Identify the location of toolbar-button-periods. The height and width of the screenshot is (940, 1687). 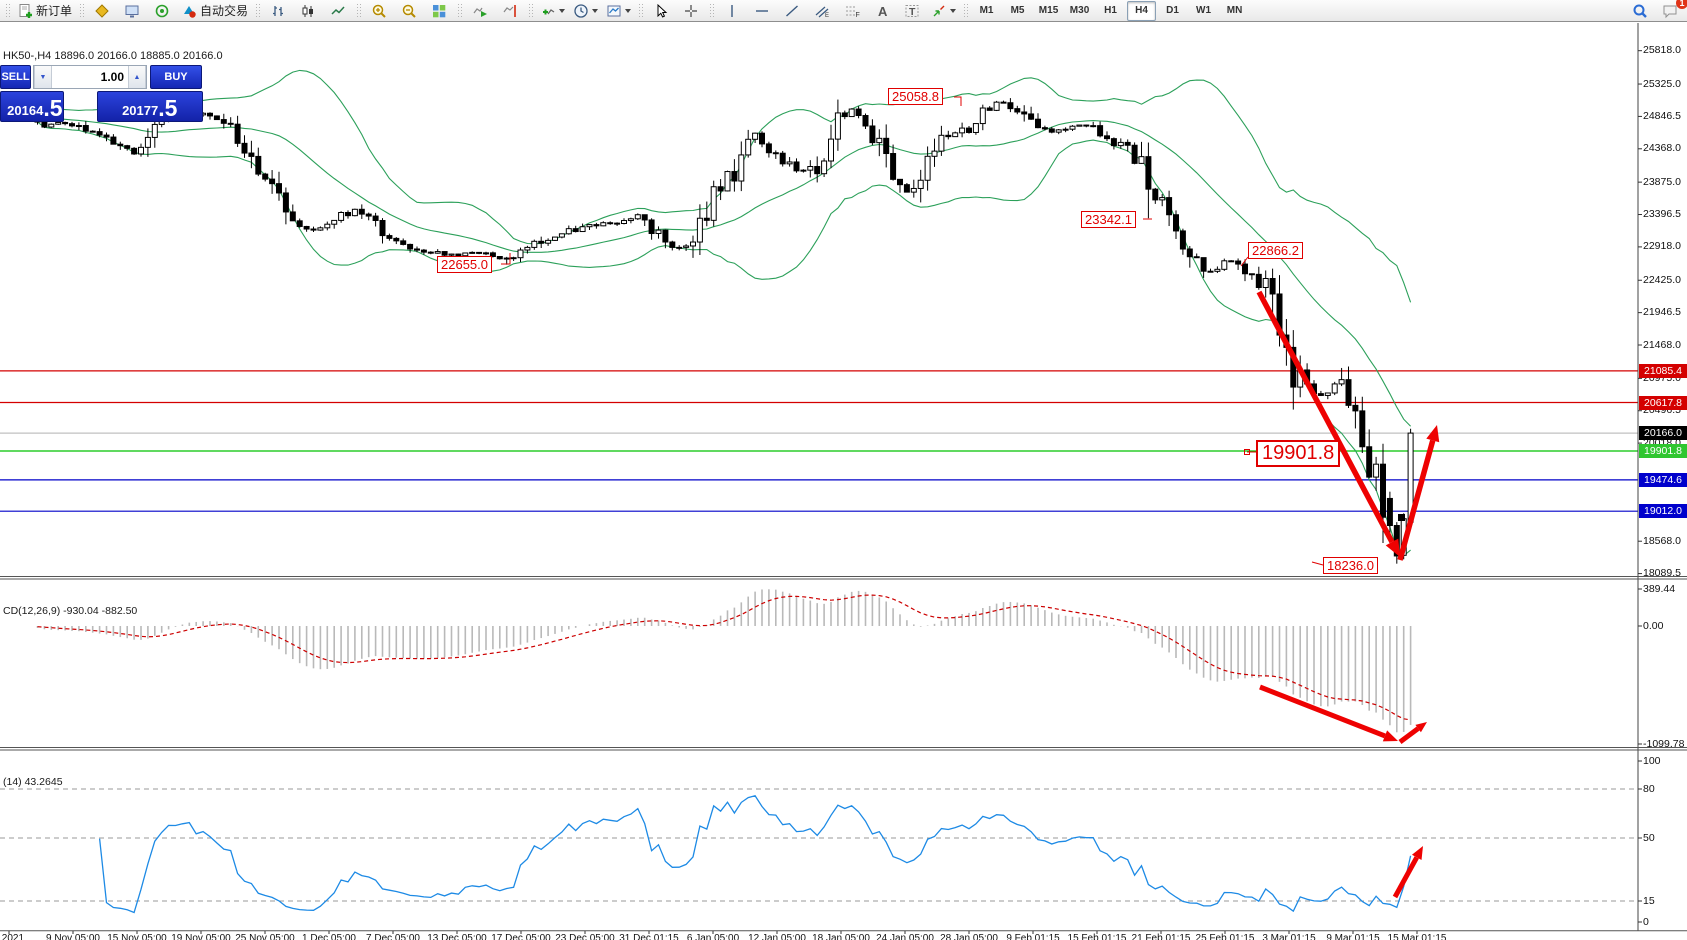
(585, 11).